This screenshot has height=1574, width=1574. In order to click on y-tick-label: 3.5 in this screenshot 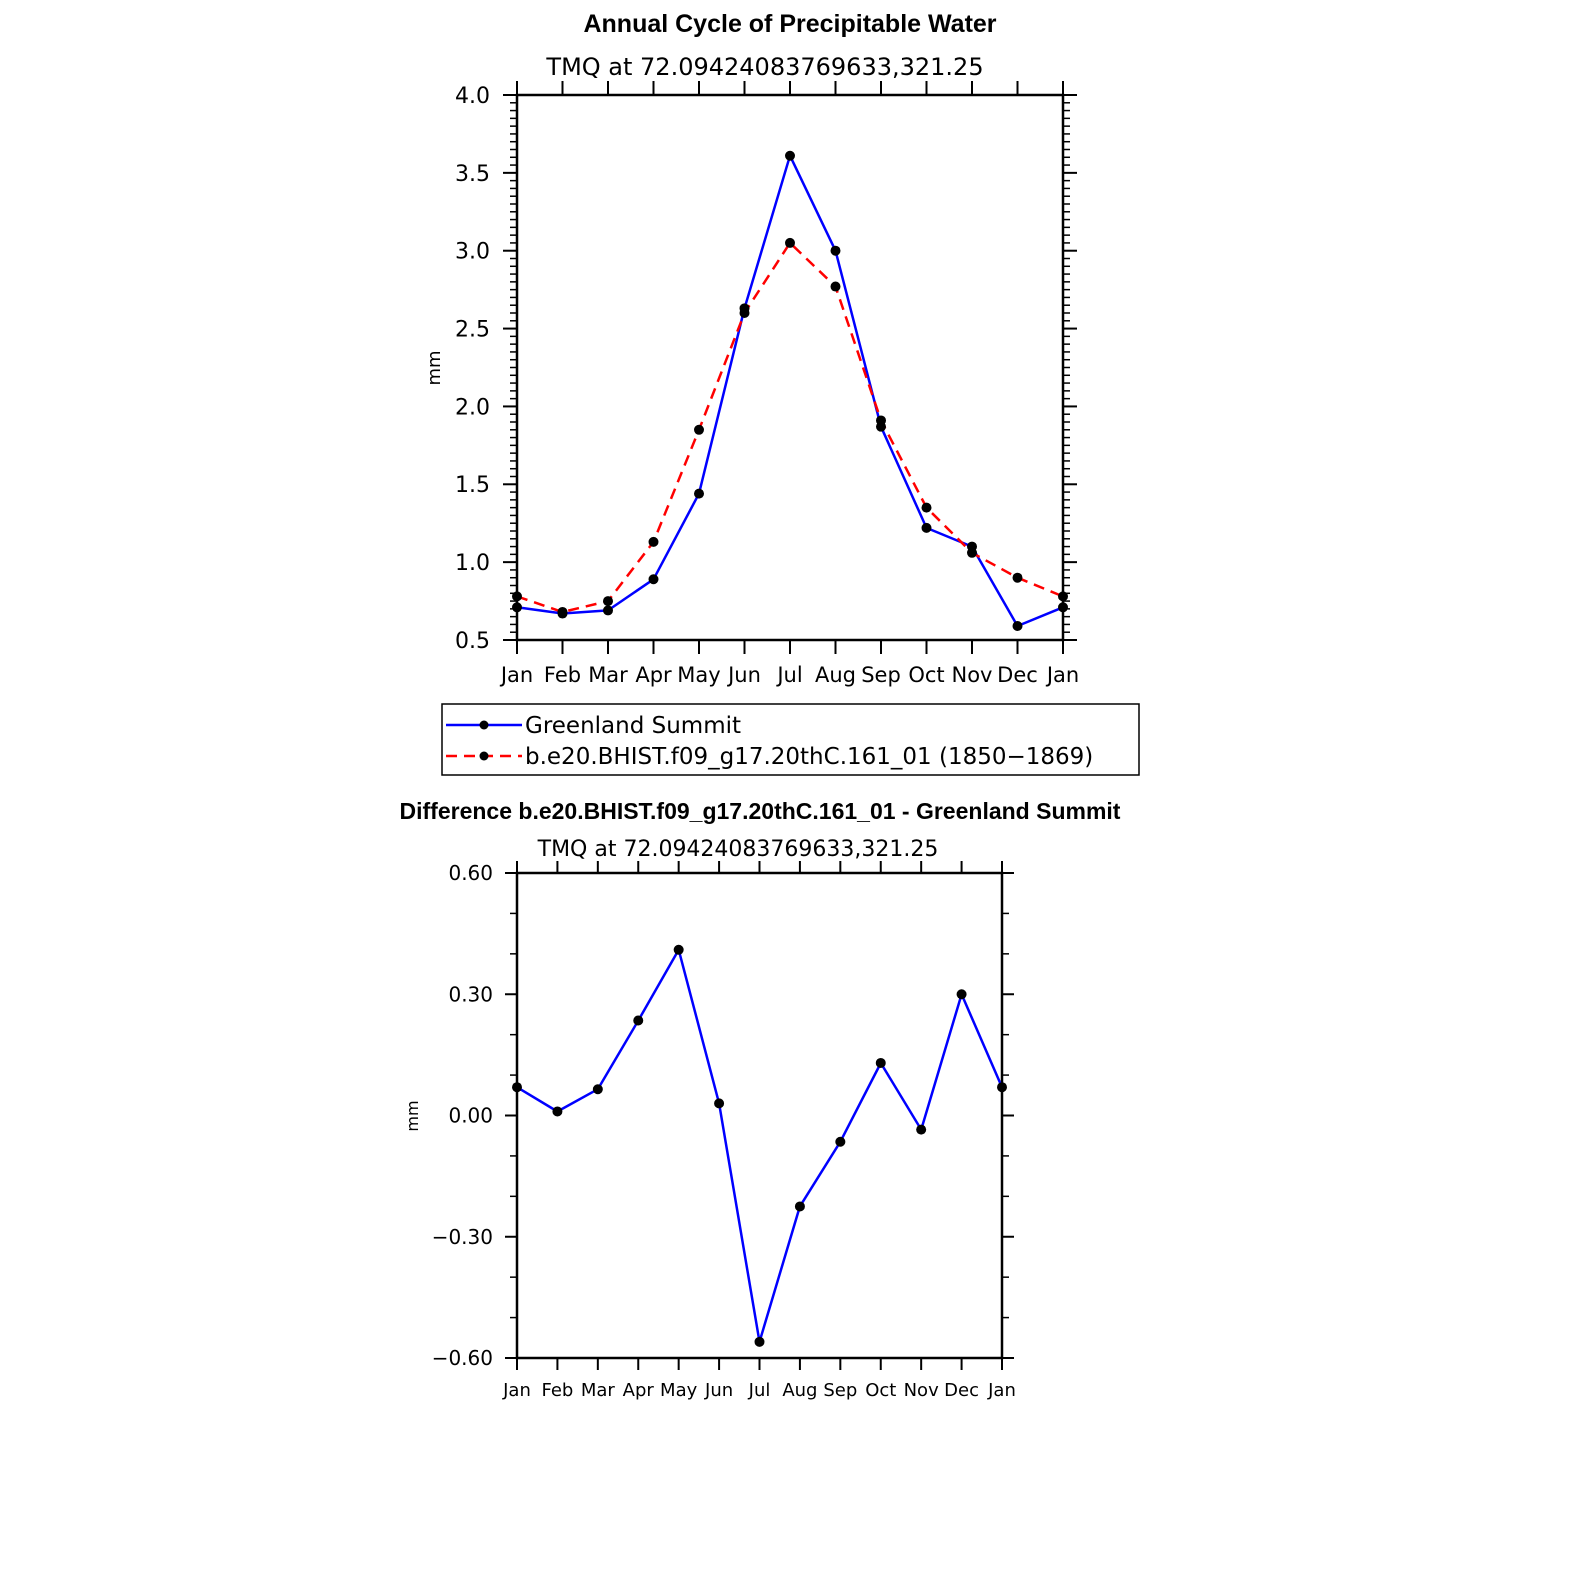, I will do `click(472, 174)`.